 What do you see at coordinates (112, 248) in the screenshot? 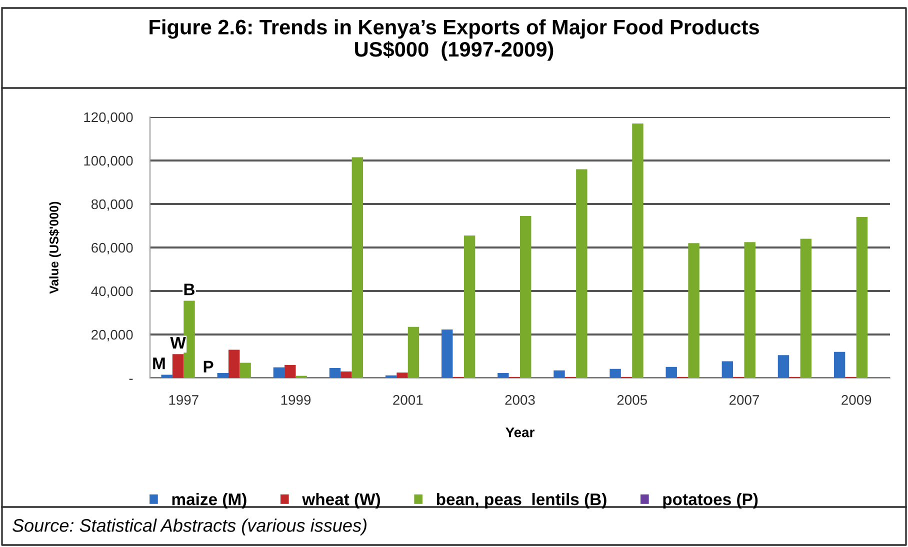
I see `y-tick-label: 60,000` at bounding box center [112, 248].